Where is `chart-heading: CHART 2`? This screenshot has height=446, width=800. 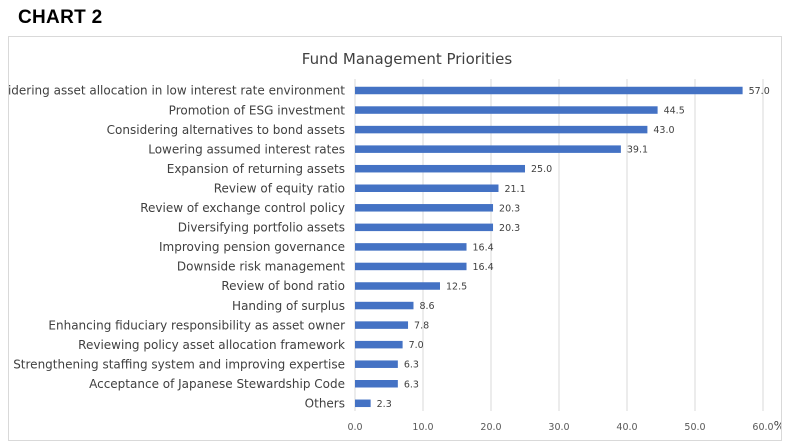
chart-heading: CHART 2 is located at coordinates (60, 17).